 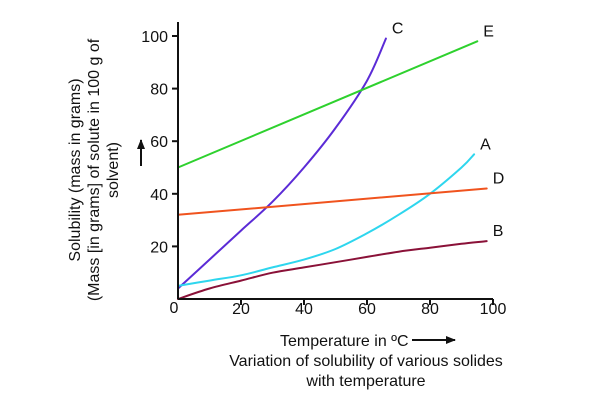 What do you see at coordinates (493, 309) in the screenshot?
I see `x-tick-label: 100` at bounding box center [493, 309].